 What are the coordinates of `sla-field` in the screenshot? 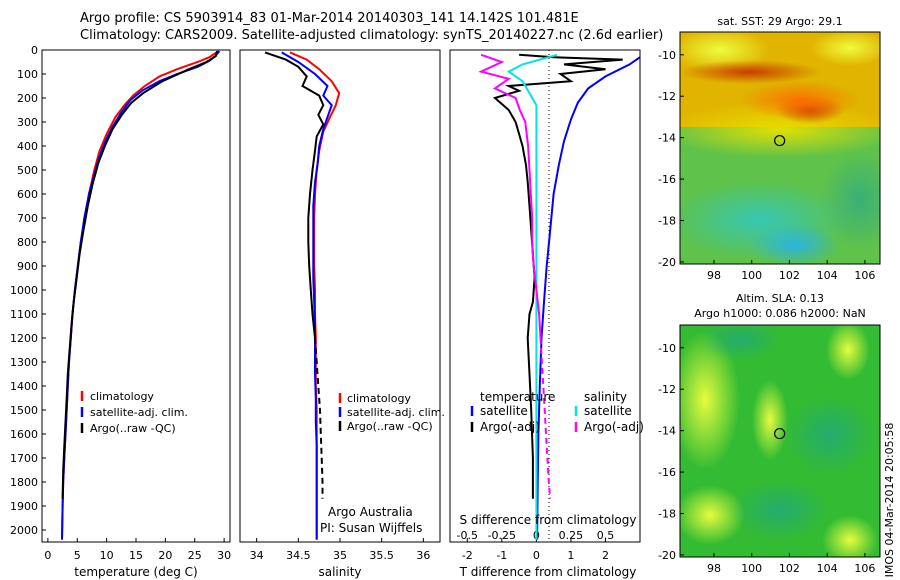 It's located at (780, 441).